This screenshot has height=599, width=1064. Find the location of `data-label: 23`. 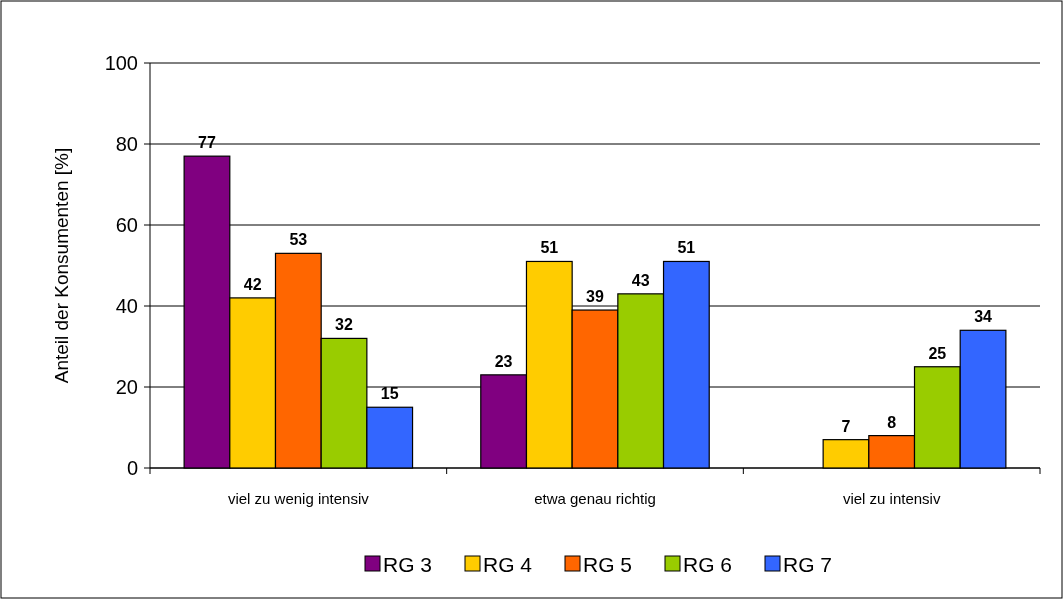

data-label: 23 is located at coordinates (503, 361).